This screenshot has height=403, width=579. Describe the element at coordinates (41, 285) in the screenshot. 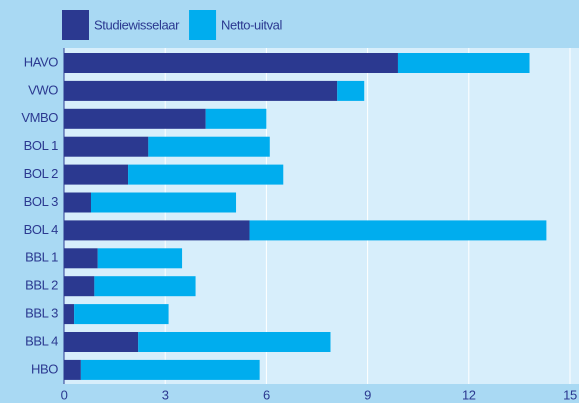

I see `y-tick-label: BBL 2` at that location.